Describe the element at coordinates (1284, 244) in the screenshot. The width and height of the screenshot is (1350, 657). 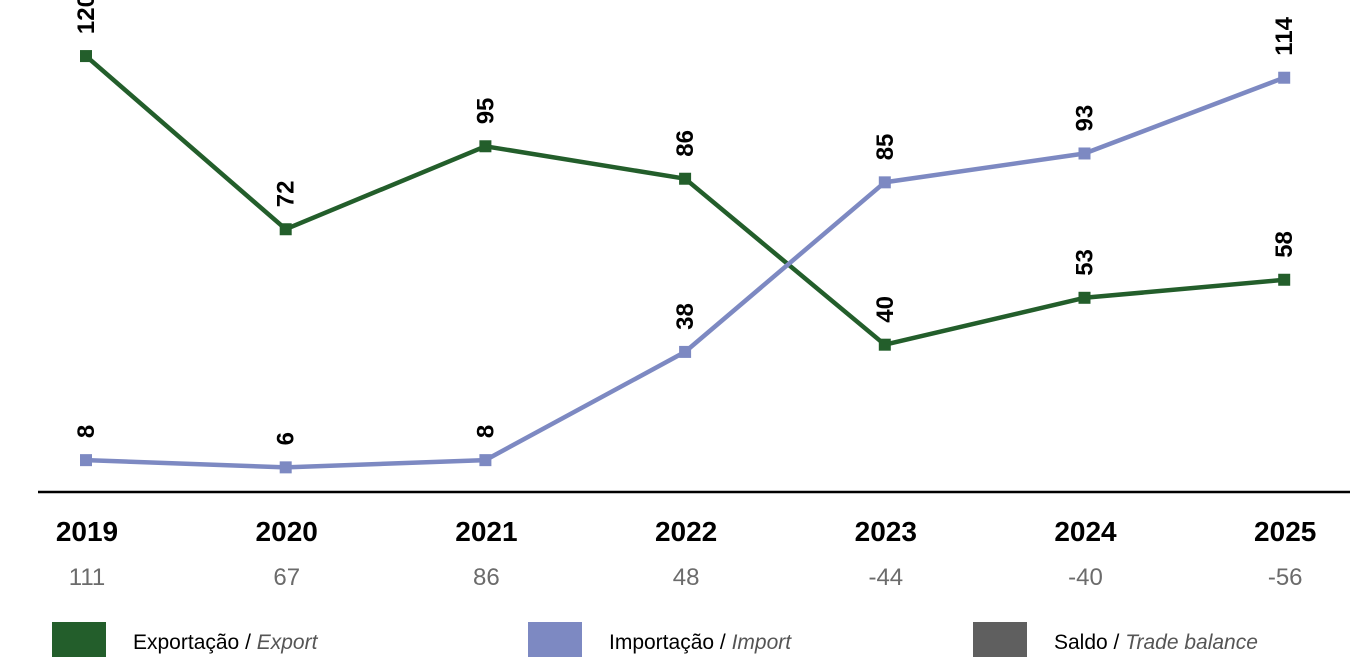
I see `export-data-label-2025: 58` at that location.